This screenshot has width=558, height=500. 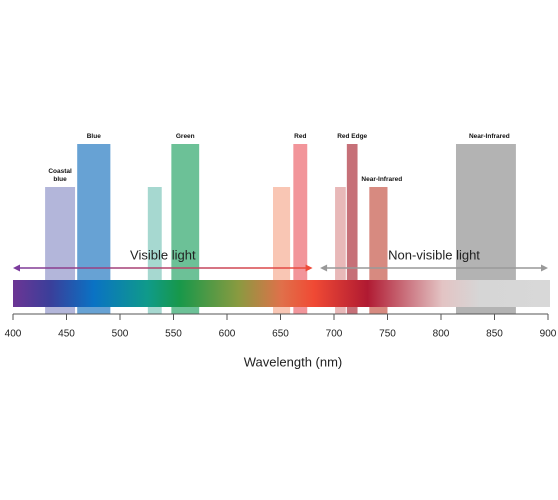 I want to click on region-label: Visible light, so click(x=163, y=254).